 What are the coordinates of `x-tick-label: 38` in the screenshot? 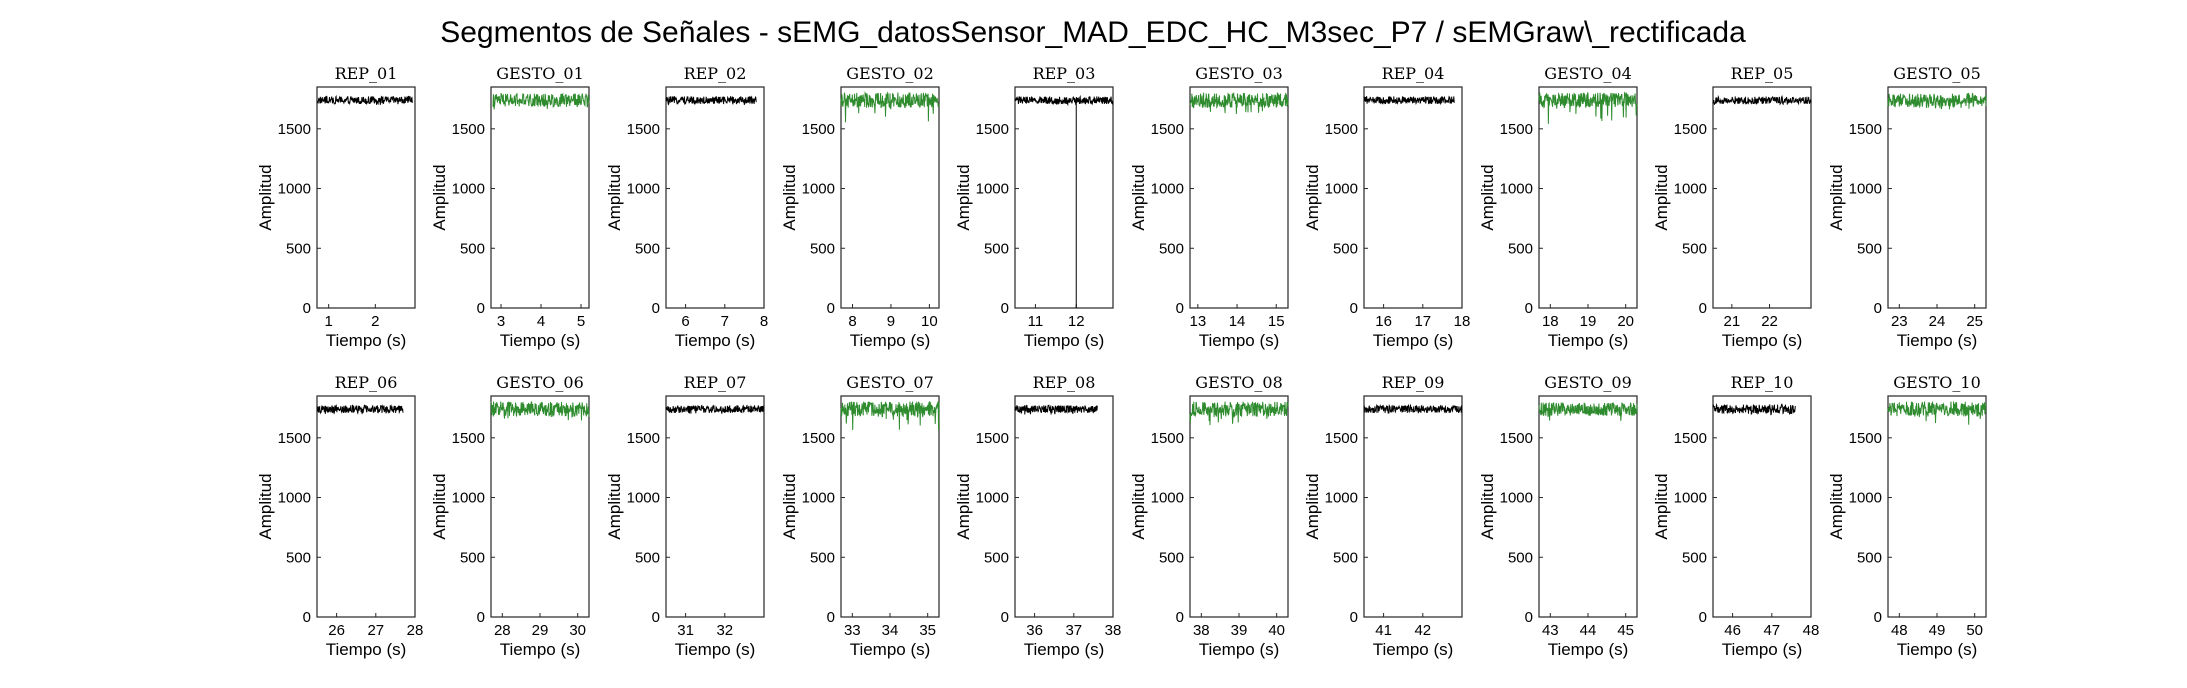 It's located at (1201, 630).